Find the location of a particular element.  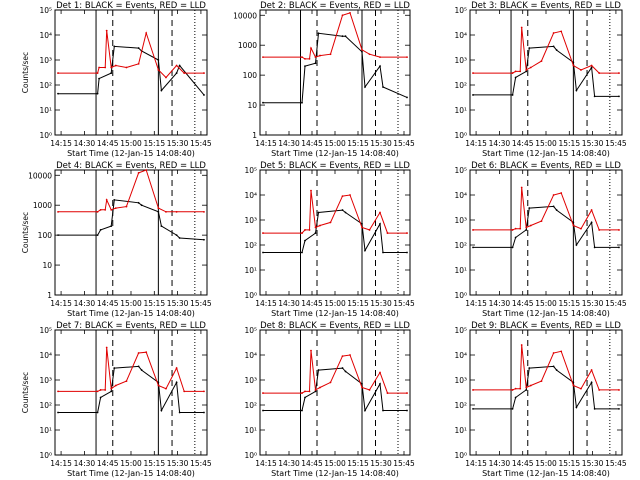

y-axis-label: Counts/sec is located at coordinates (25, 232).